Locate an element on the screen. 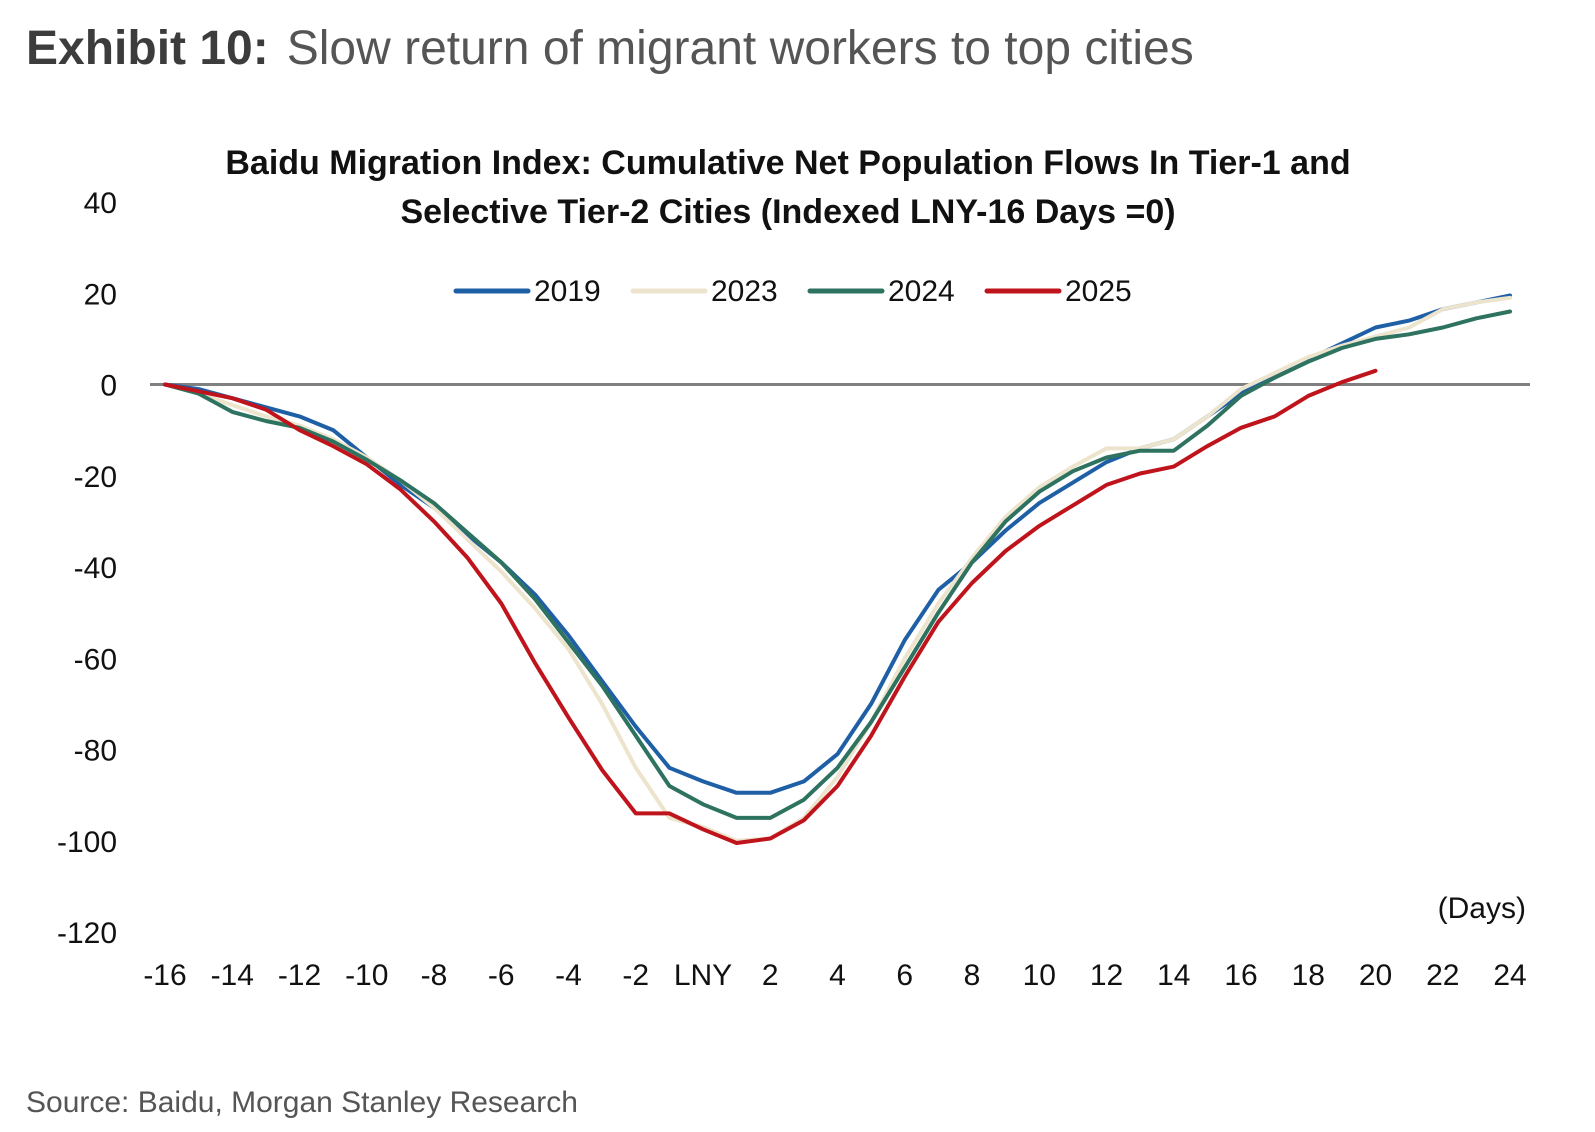 The width and height of the screenshot is (1595, 1132). x-tick-label: 6 is located at coordinates (904, 975).